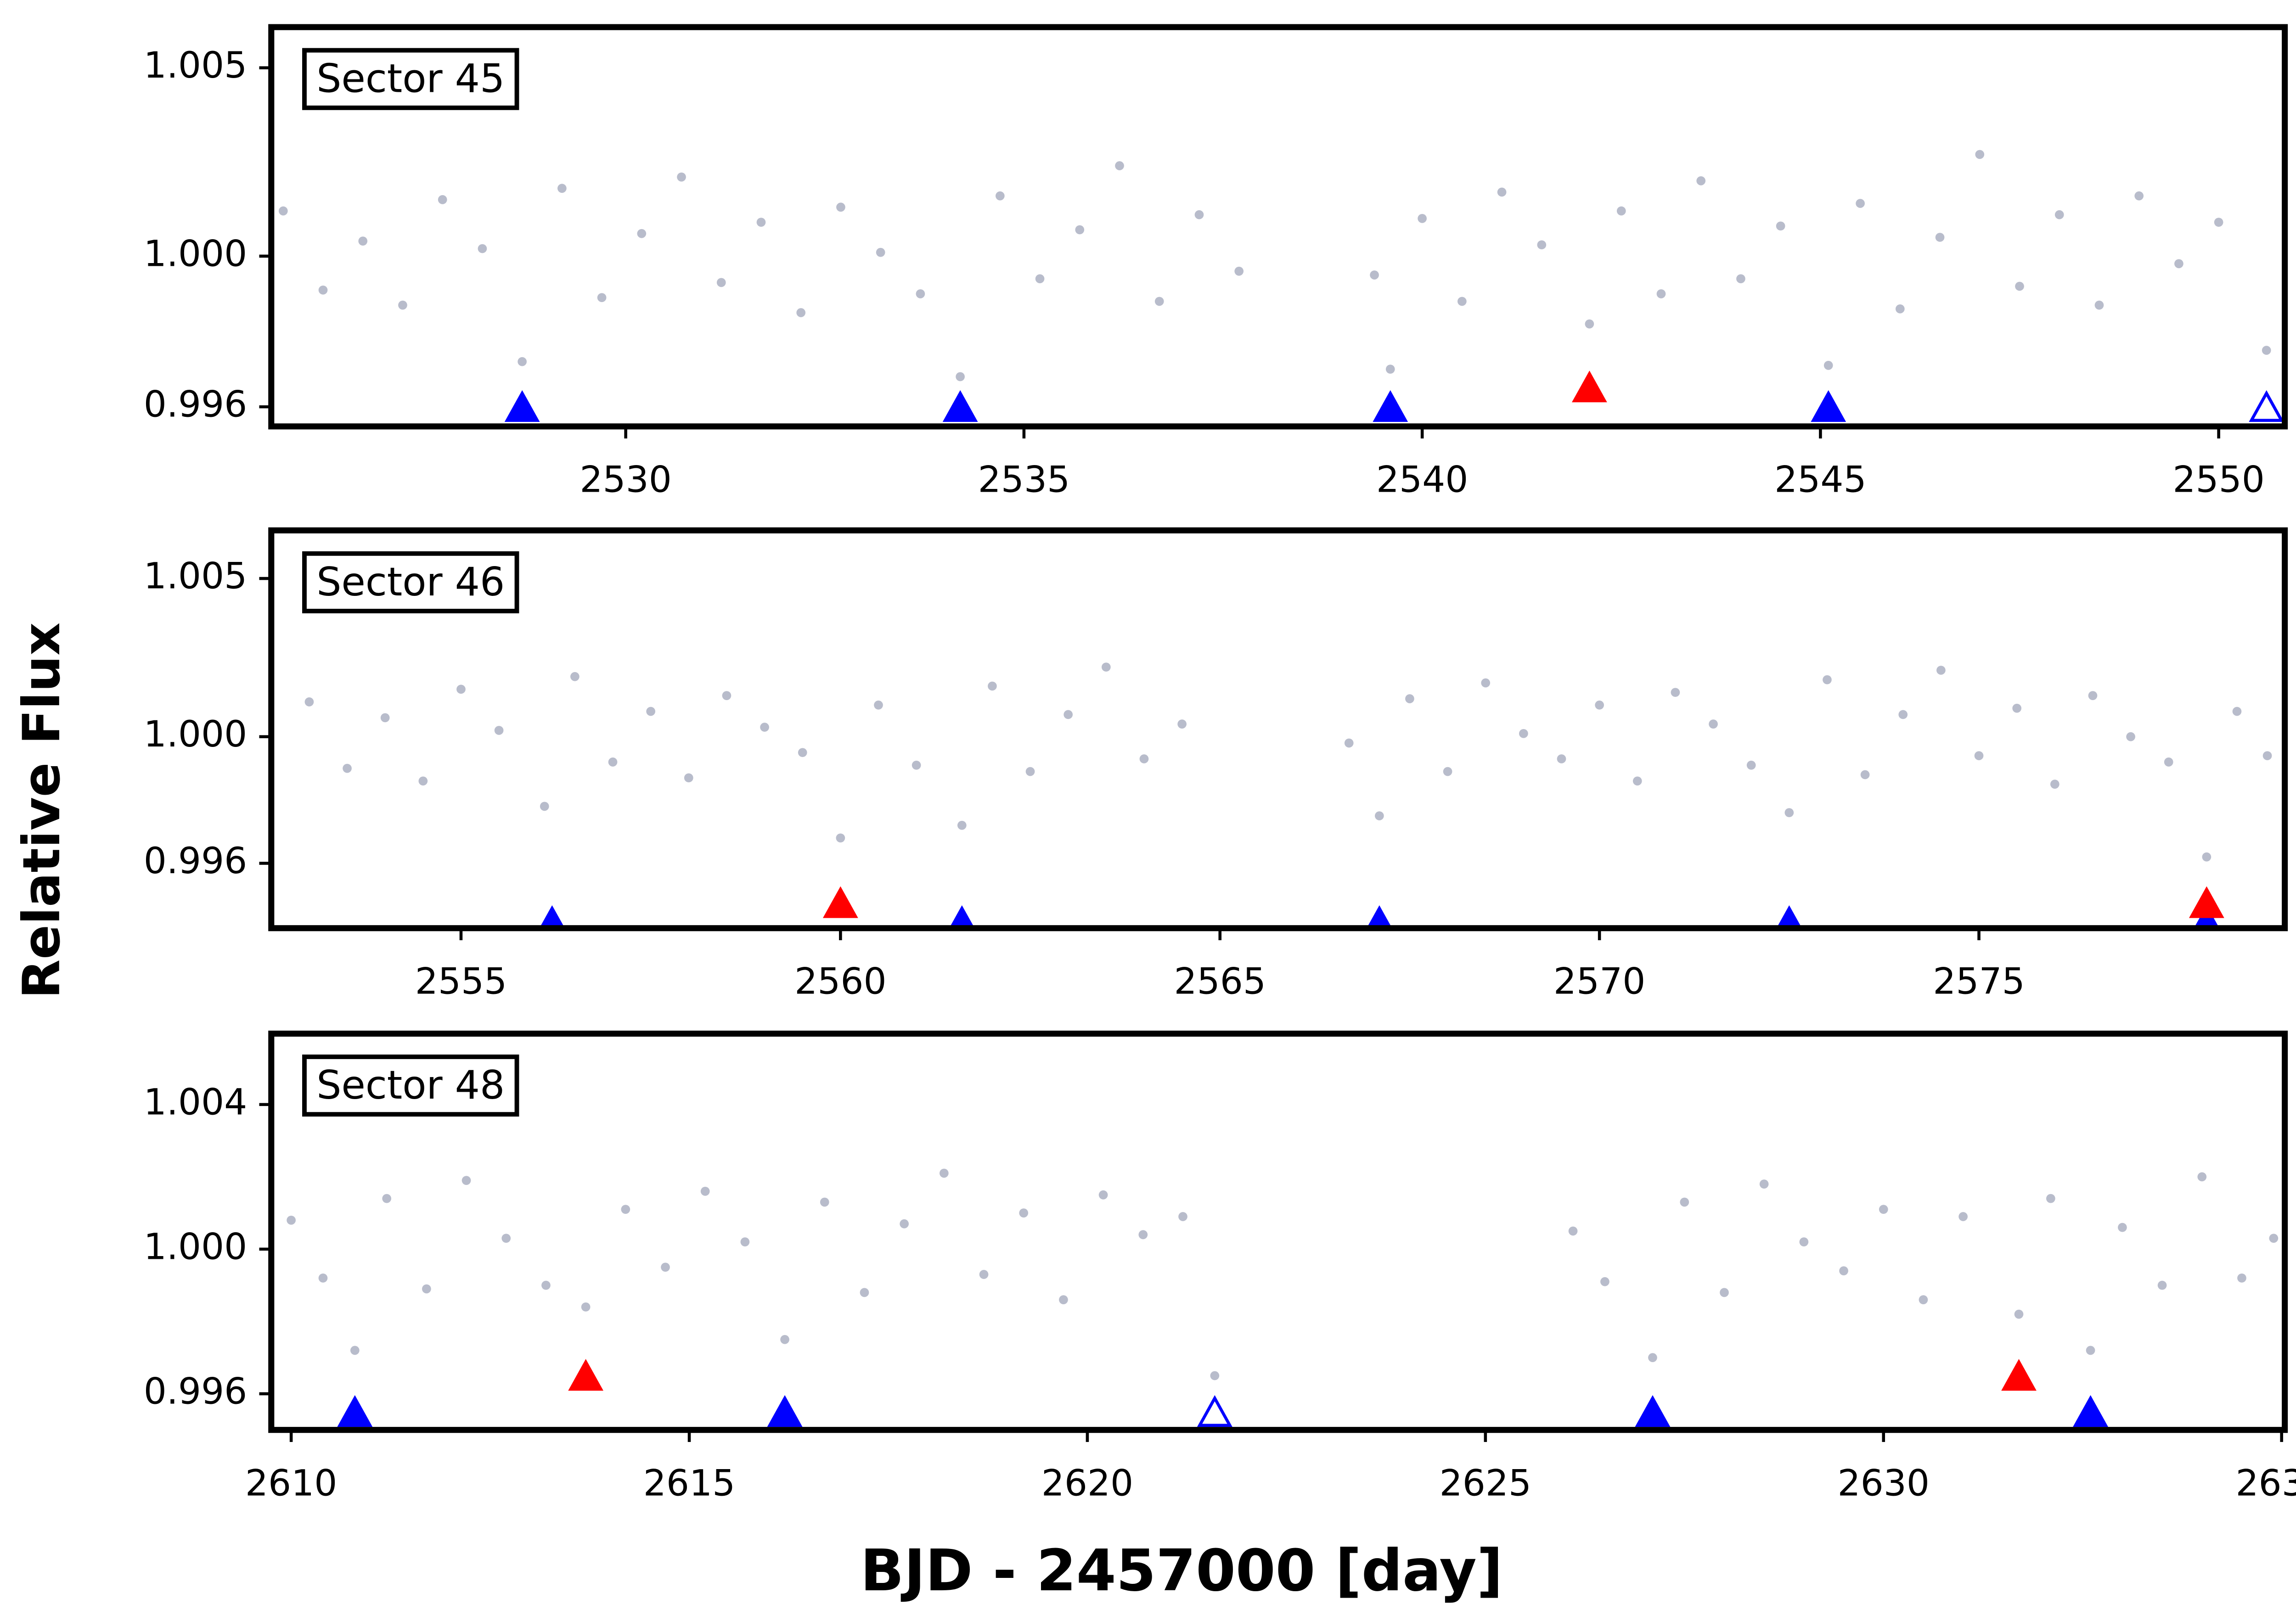 This screenshot has width=2296, height=1616. Describe the element at coordinates (625, 480) in the screenshot. I see `x-tick-label: 2530` at that location.